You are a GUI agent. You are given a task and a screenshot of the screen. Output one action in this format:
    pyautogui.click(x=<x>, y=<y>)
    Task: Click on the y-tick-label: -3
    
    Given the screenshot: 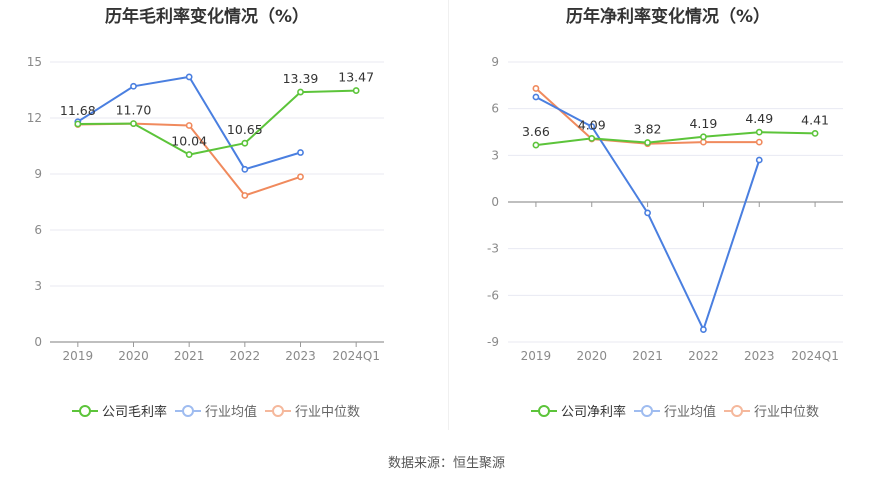 What is the action you would take?
    pyautogui.click(x=493, y=249)
    